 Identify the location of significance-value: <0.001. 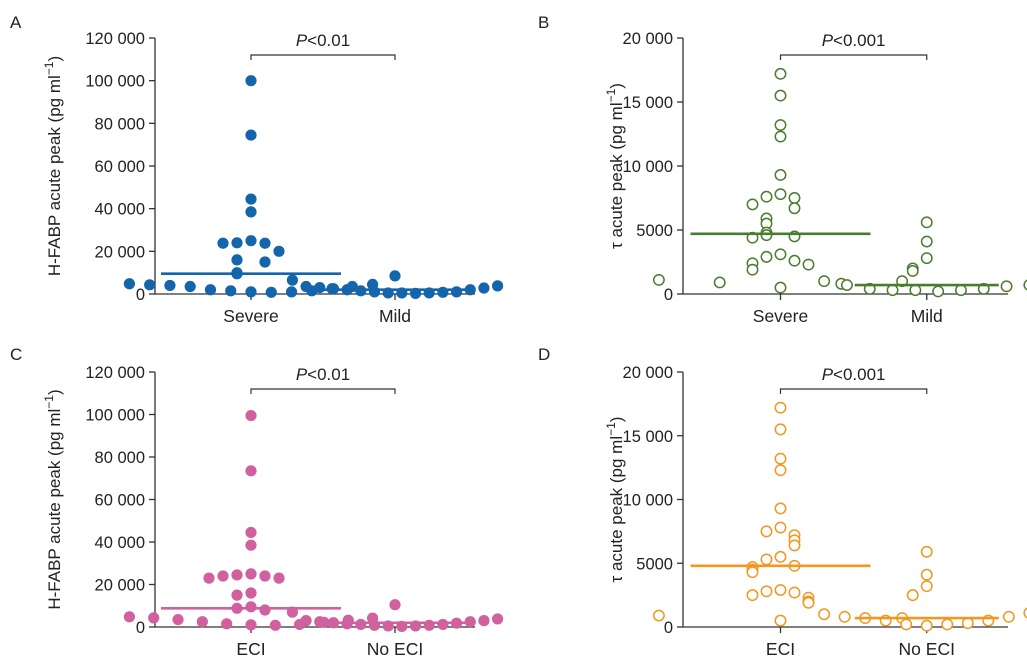
(859, 40).